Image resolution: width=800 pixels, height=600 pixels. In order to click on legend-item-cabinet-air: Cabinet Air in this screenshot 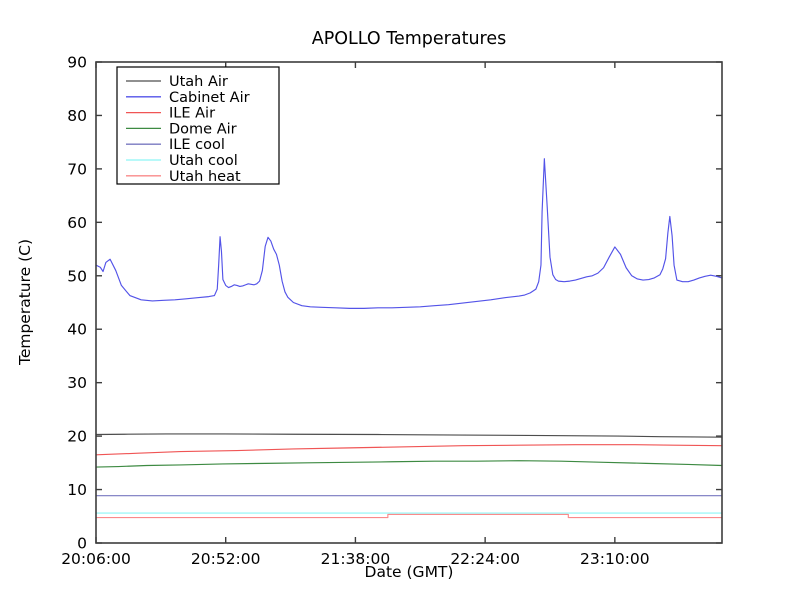, I will do `click(188, 98)`.